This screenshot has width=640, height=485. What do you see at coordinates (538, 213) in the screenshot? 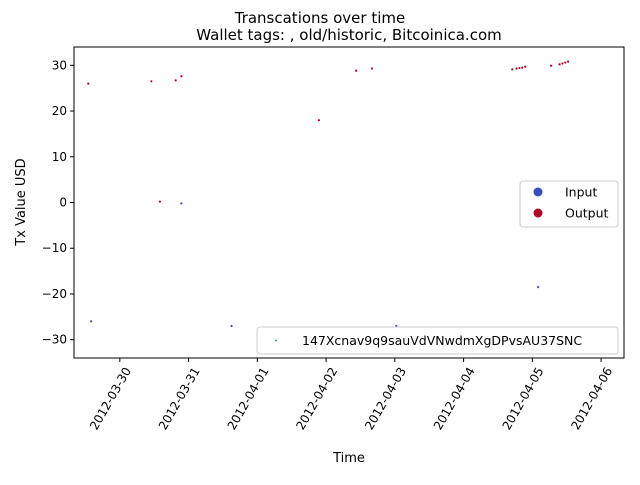
I see `legend-output-marker` at bounding box center [538, 213].